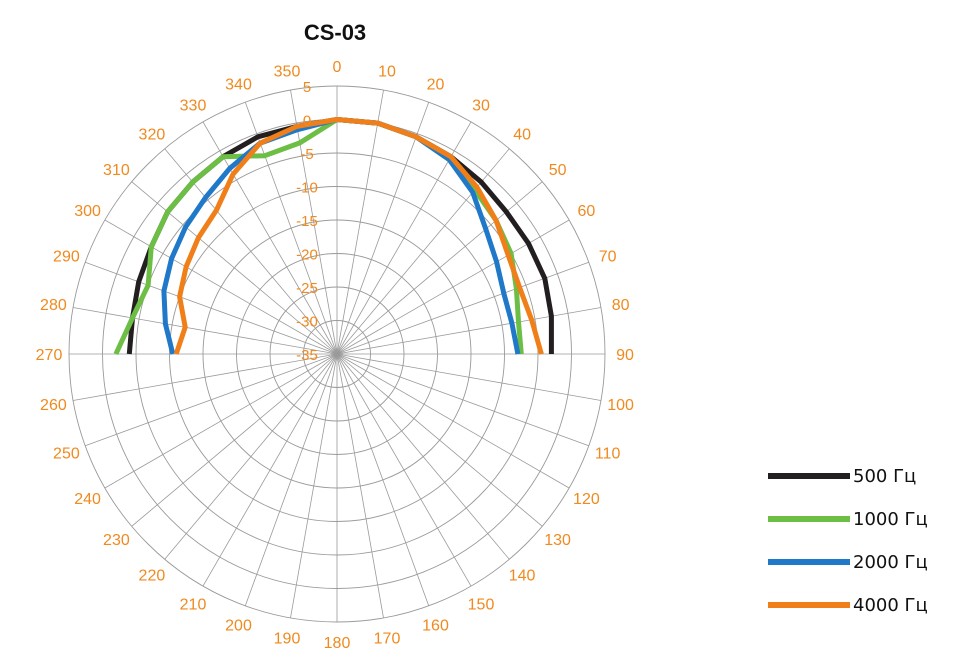  I want to click on angle-tick-label: 170, so click(387, 639).